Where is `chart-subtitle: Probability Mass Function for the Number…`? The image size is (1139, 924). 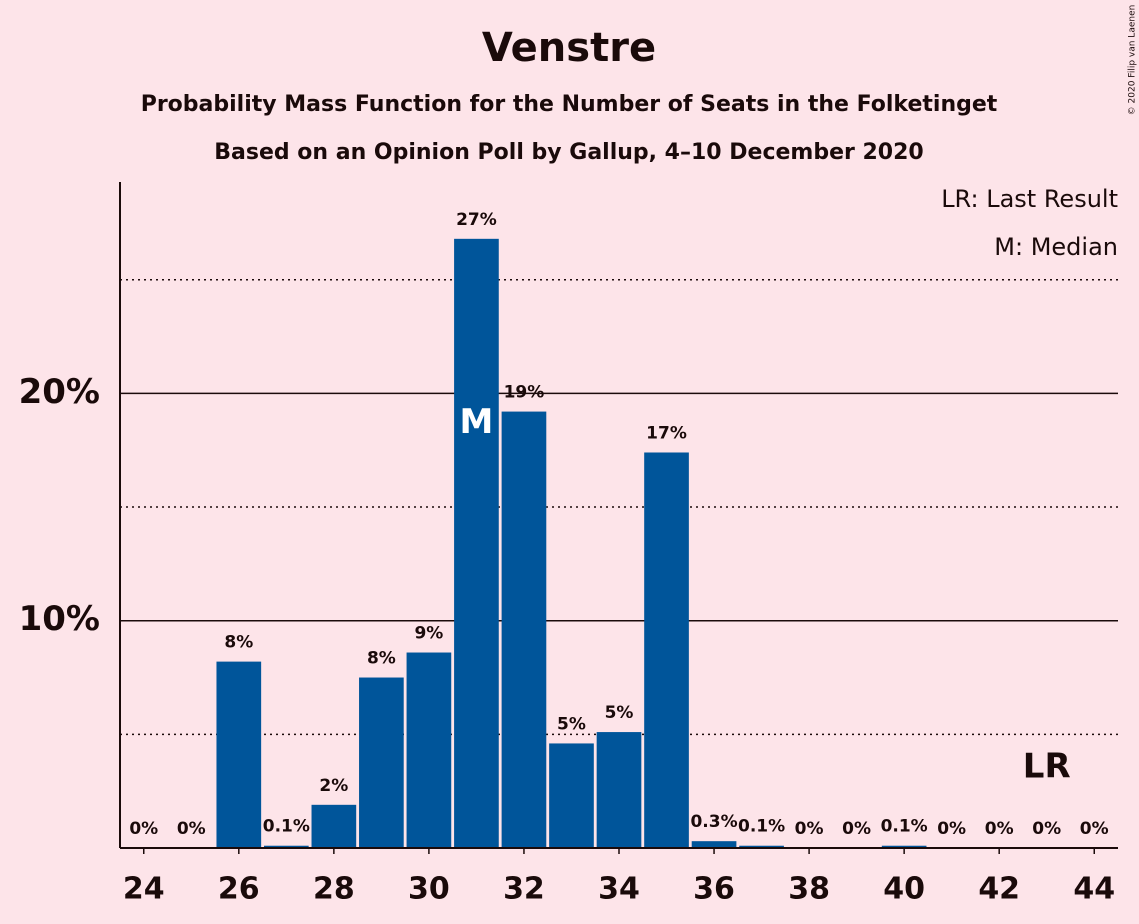
chart-subtitle: Probability Mass Function for the Number… is located at coordinates (569, 104).